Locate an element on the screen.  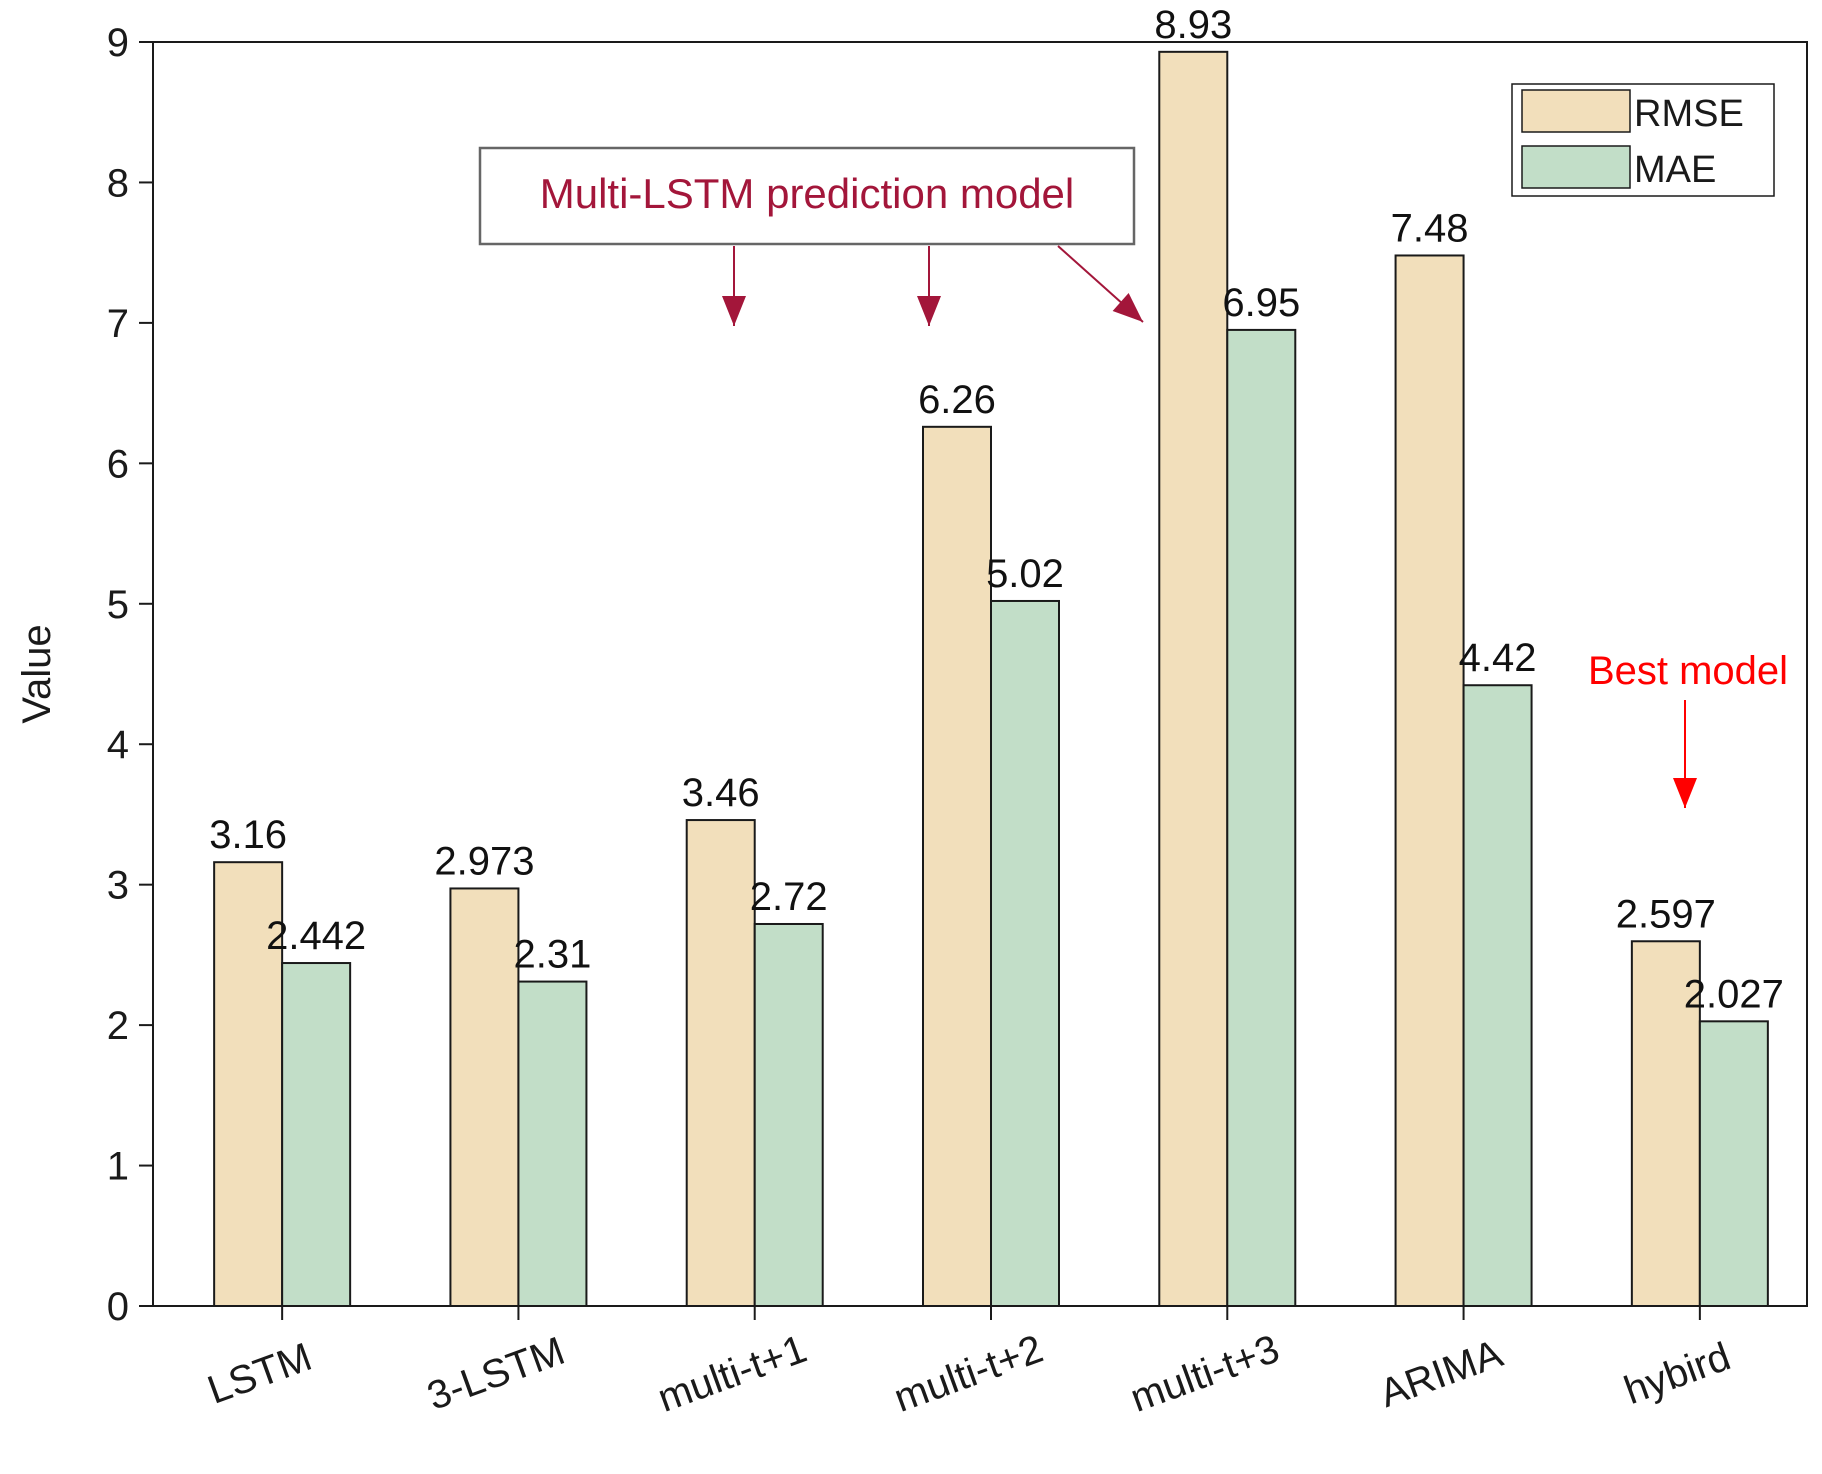
data-label-rmse-hybird: 2.597 is located at coordinates (1666, 914).